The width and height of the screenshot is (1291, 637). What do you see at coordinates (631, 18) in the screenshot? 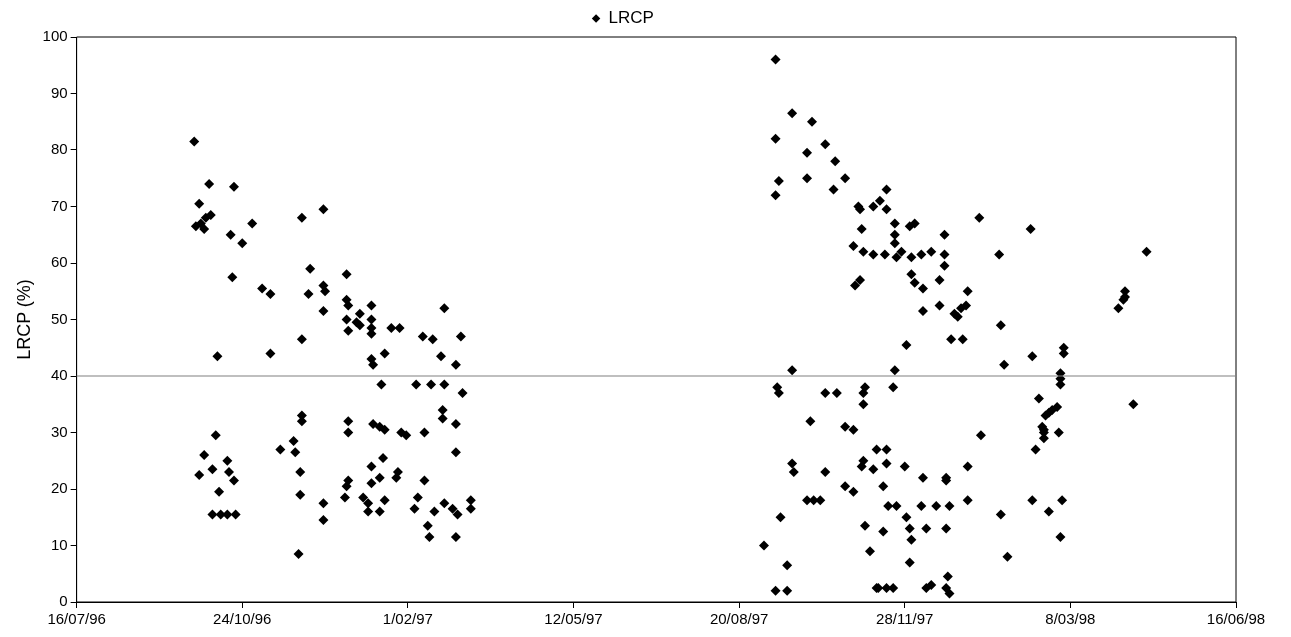
I see `legend-label: LRCP` at bounding box center [631, 18].